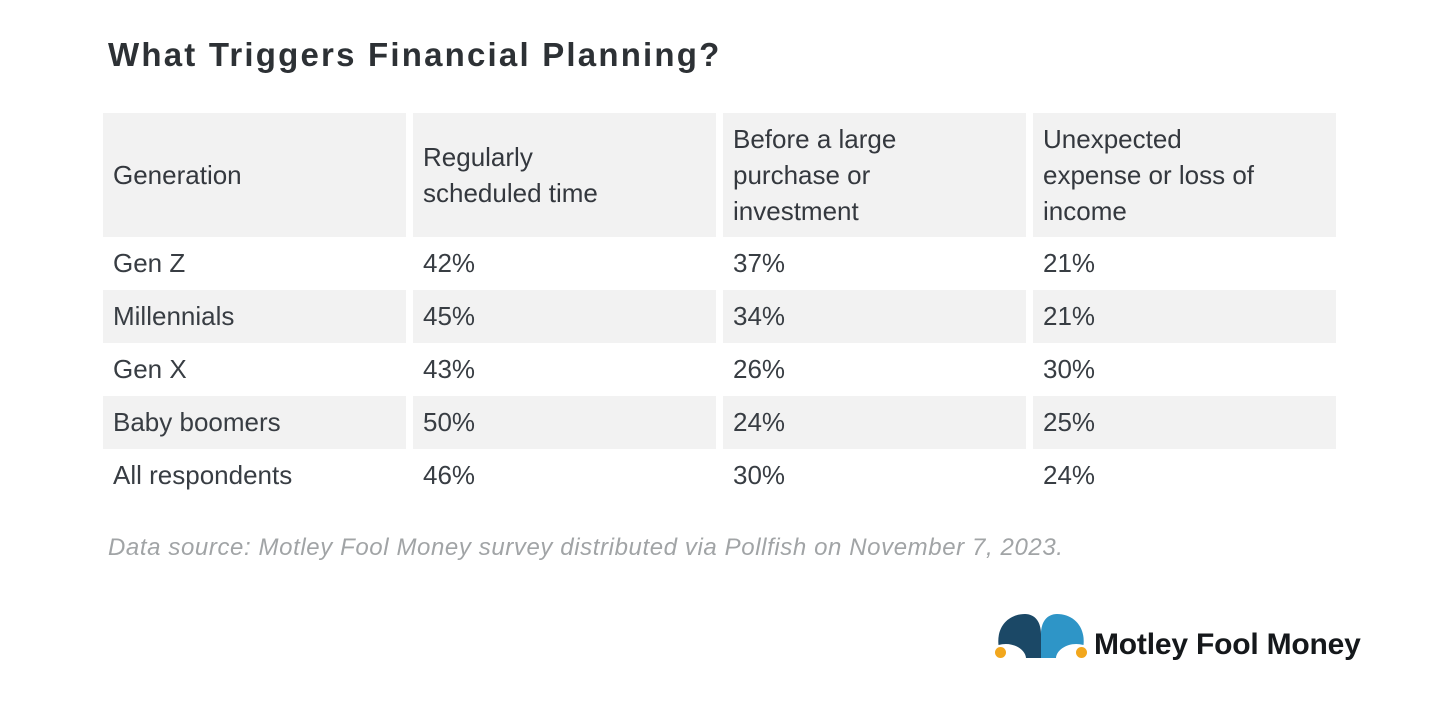  I want to click on cell-purchase-pct: 37%, so click(874, 263).